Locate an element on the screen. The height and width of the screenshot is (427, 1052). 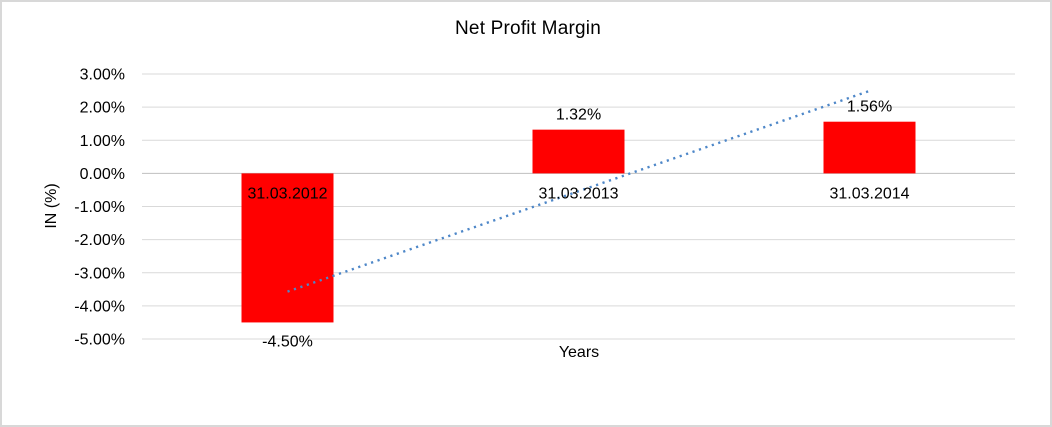
category-label: 31.03.2013 is located at coordinates (578, 193).